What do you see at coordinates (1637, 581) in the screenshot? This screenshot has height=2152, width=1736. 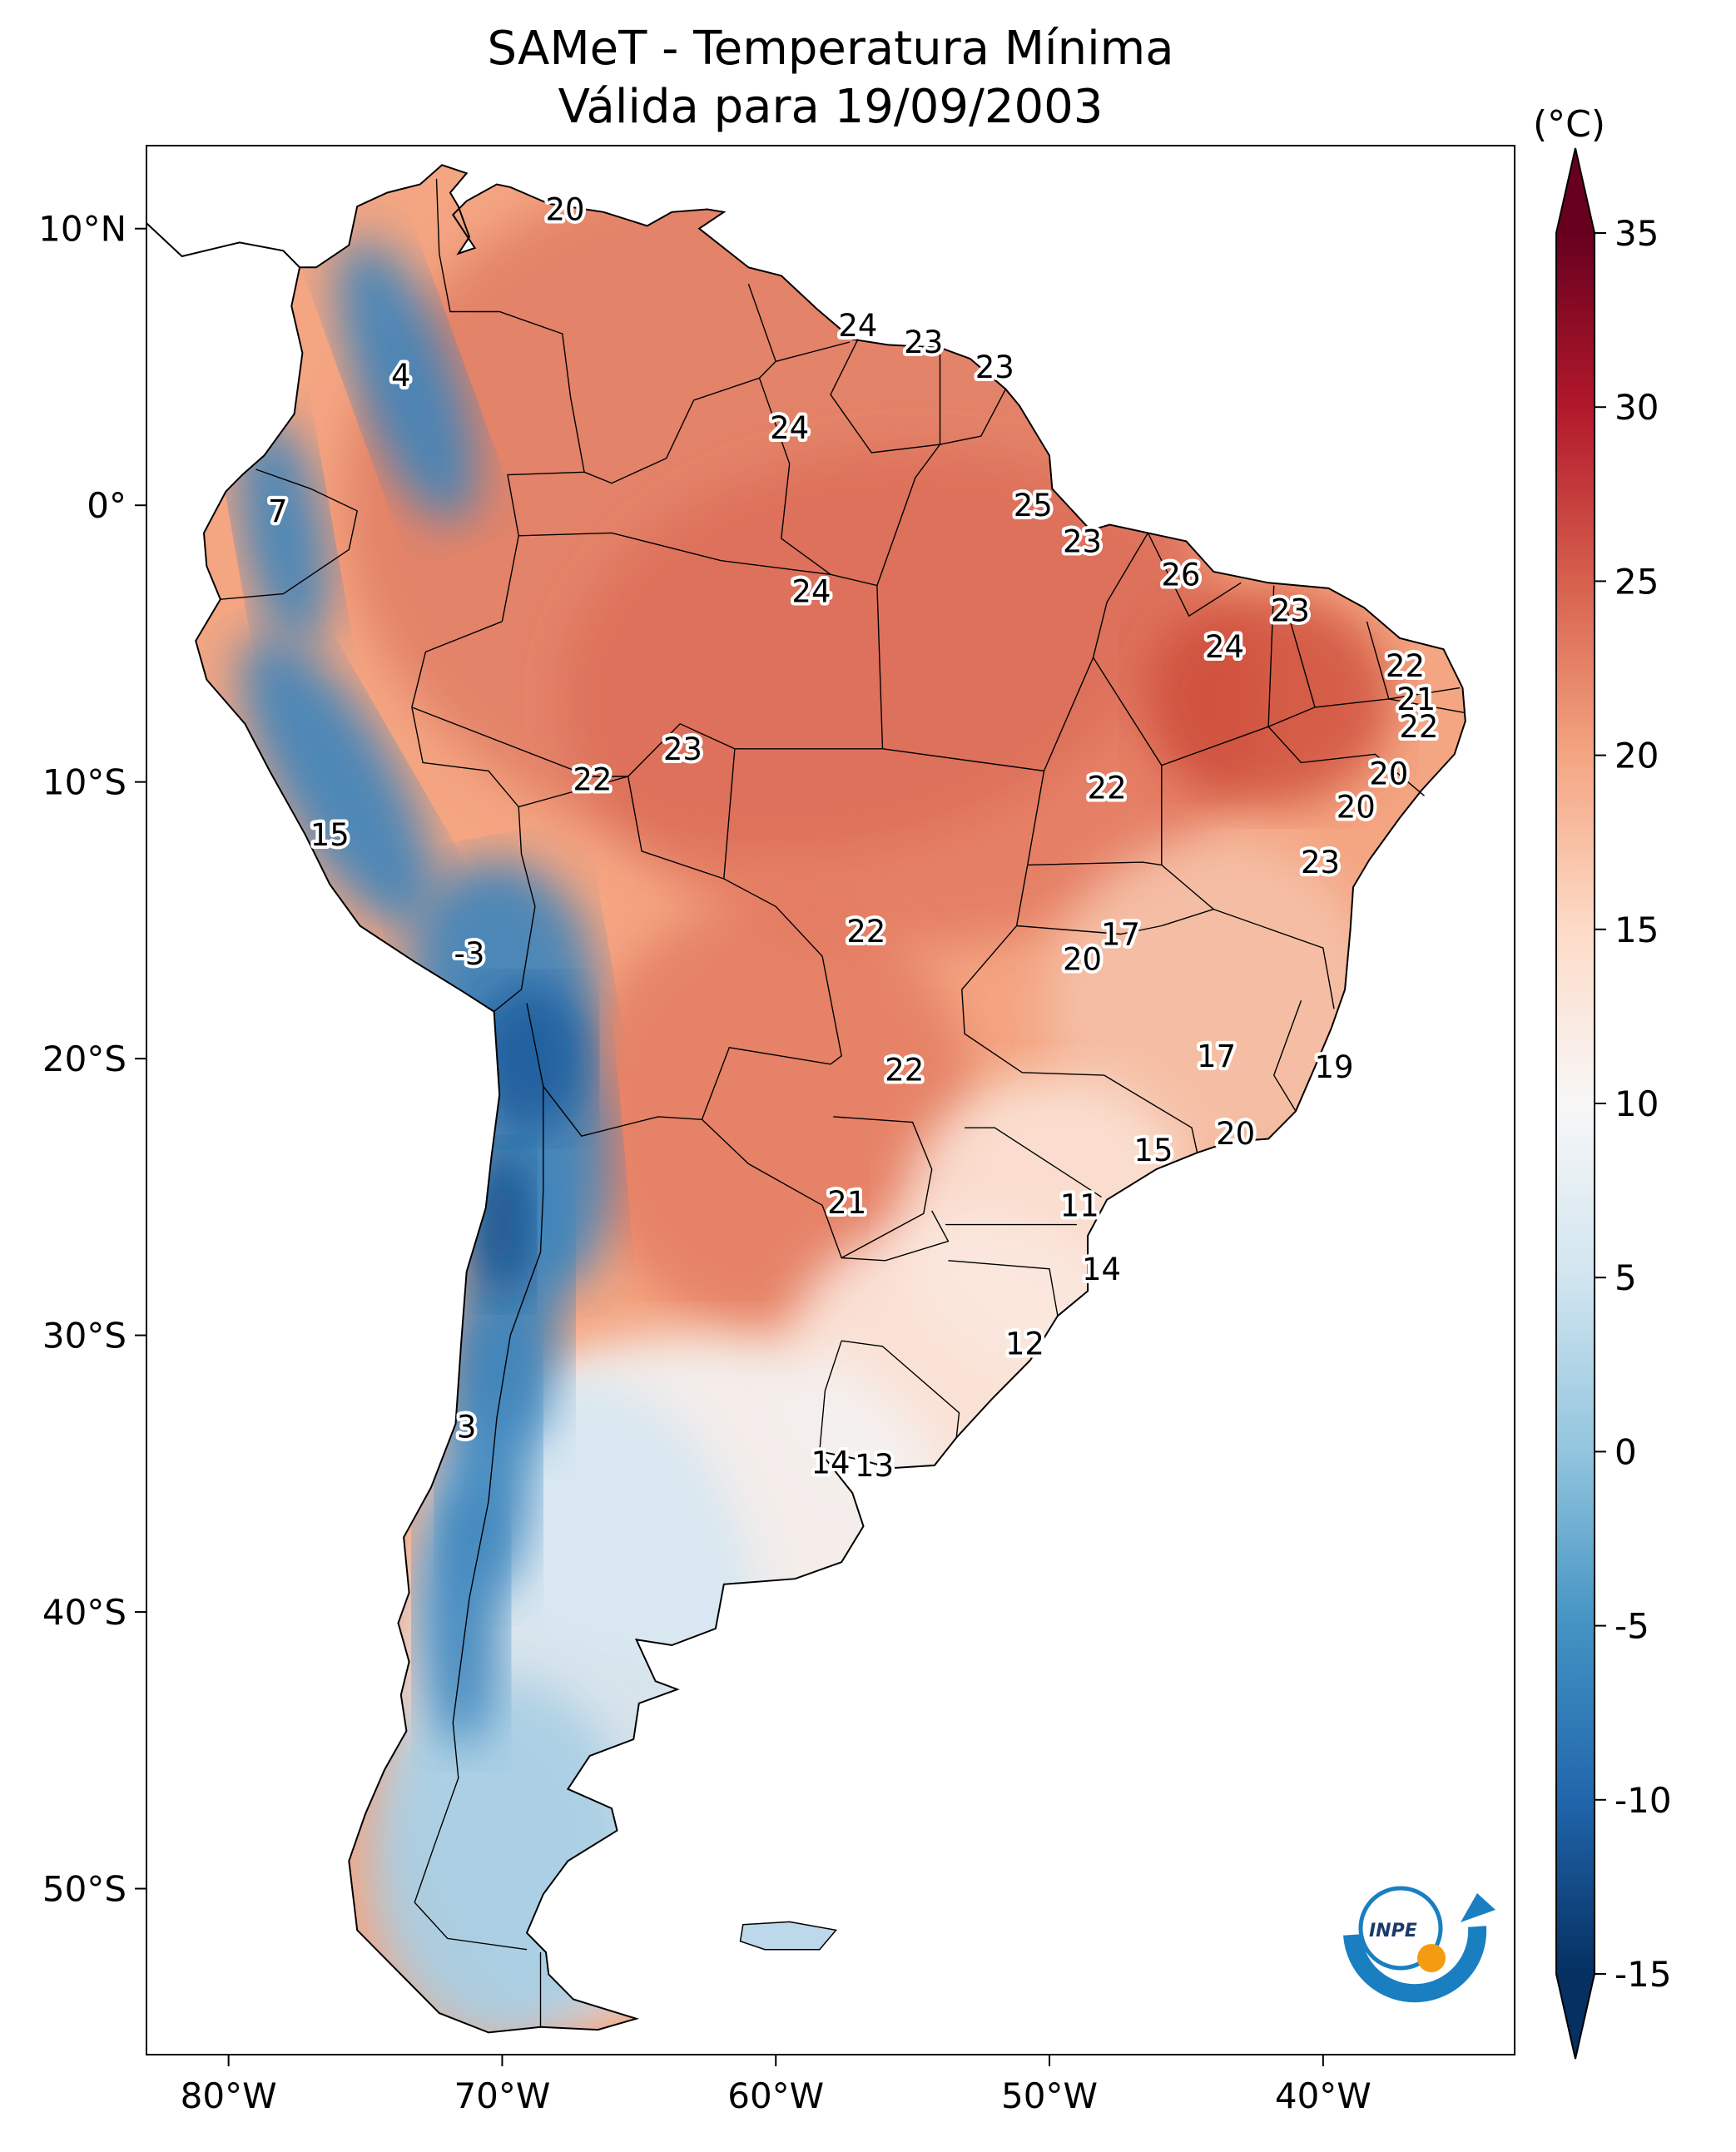 I see `colorbar-tick-label: 25` at bounding box center [1637, 581].